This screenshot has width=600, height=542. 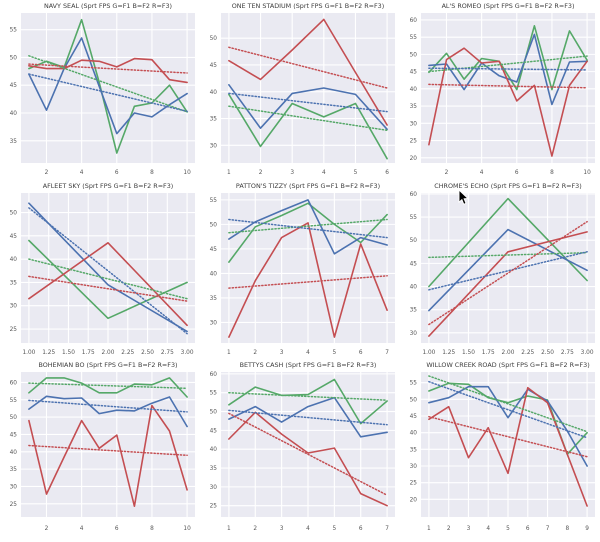 What do you see at coordinates (187, 529) in the screenshot?
I see `x-tick-label: 10` at bounding box center [187, 529].